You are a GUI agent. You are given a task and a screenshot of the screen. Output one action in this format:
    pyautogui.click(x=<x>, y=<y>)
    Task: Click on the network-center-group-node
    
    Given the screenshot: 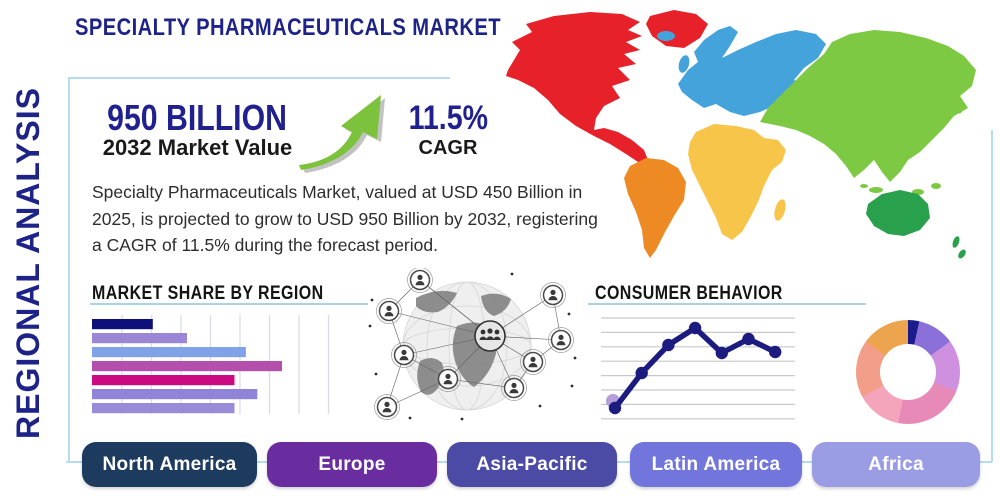 What is the action you would take?
    pyautogui.click(x=490, y=336)
    